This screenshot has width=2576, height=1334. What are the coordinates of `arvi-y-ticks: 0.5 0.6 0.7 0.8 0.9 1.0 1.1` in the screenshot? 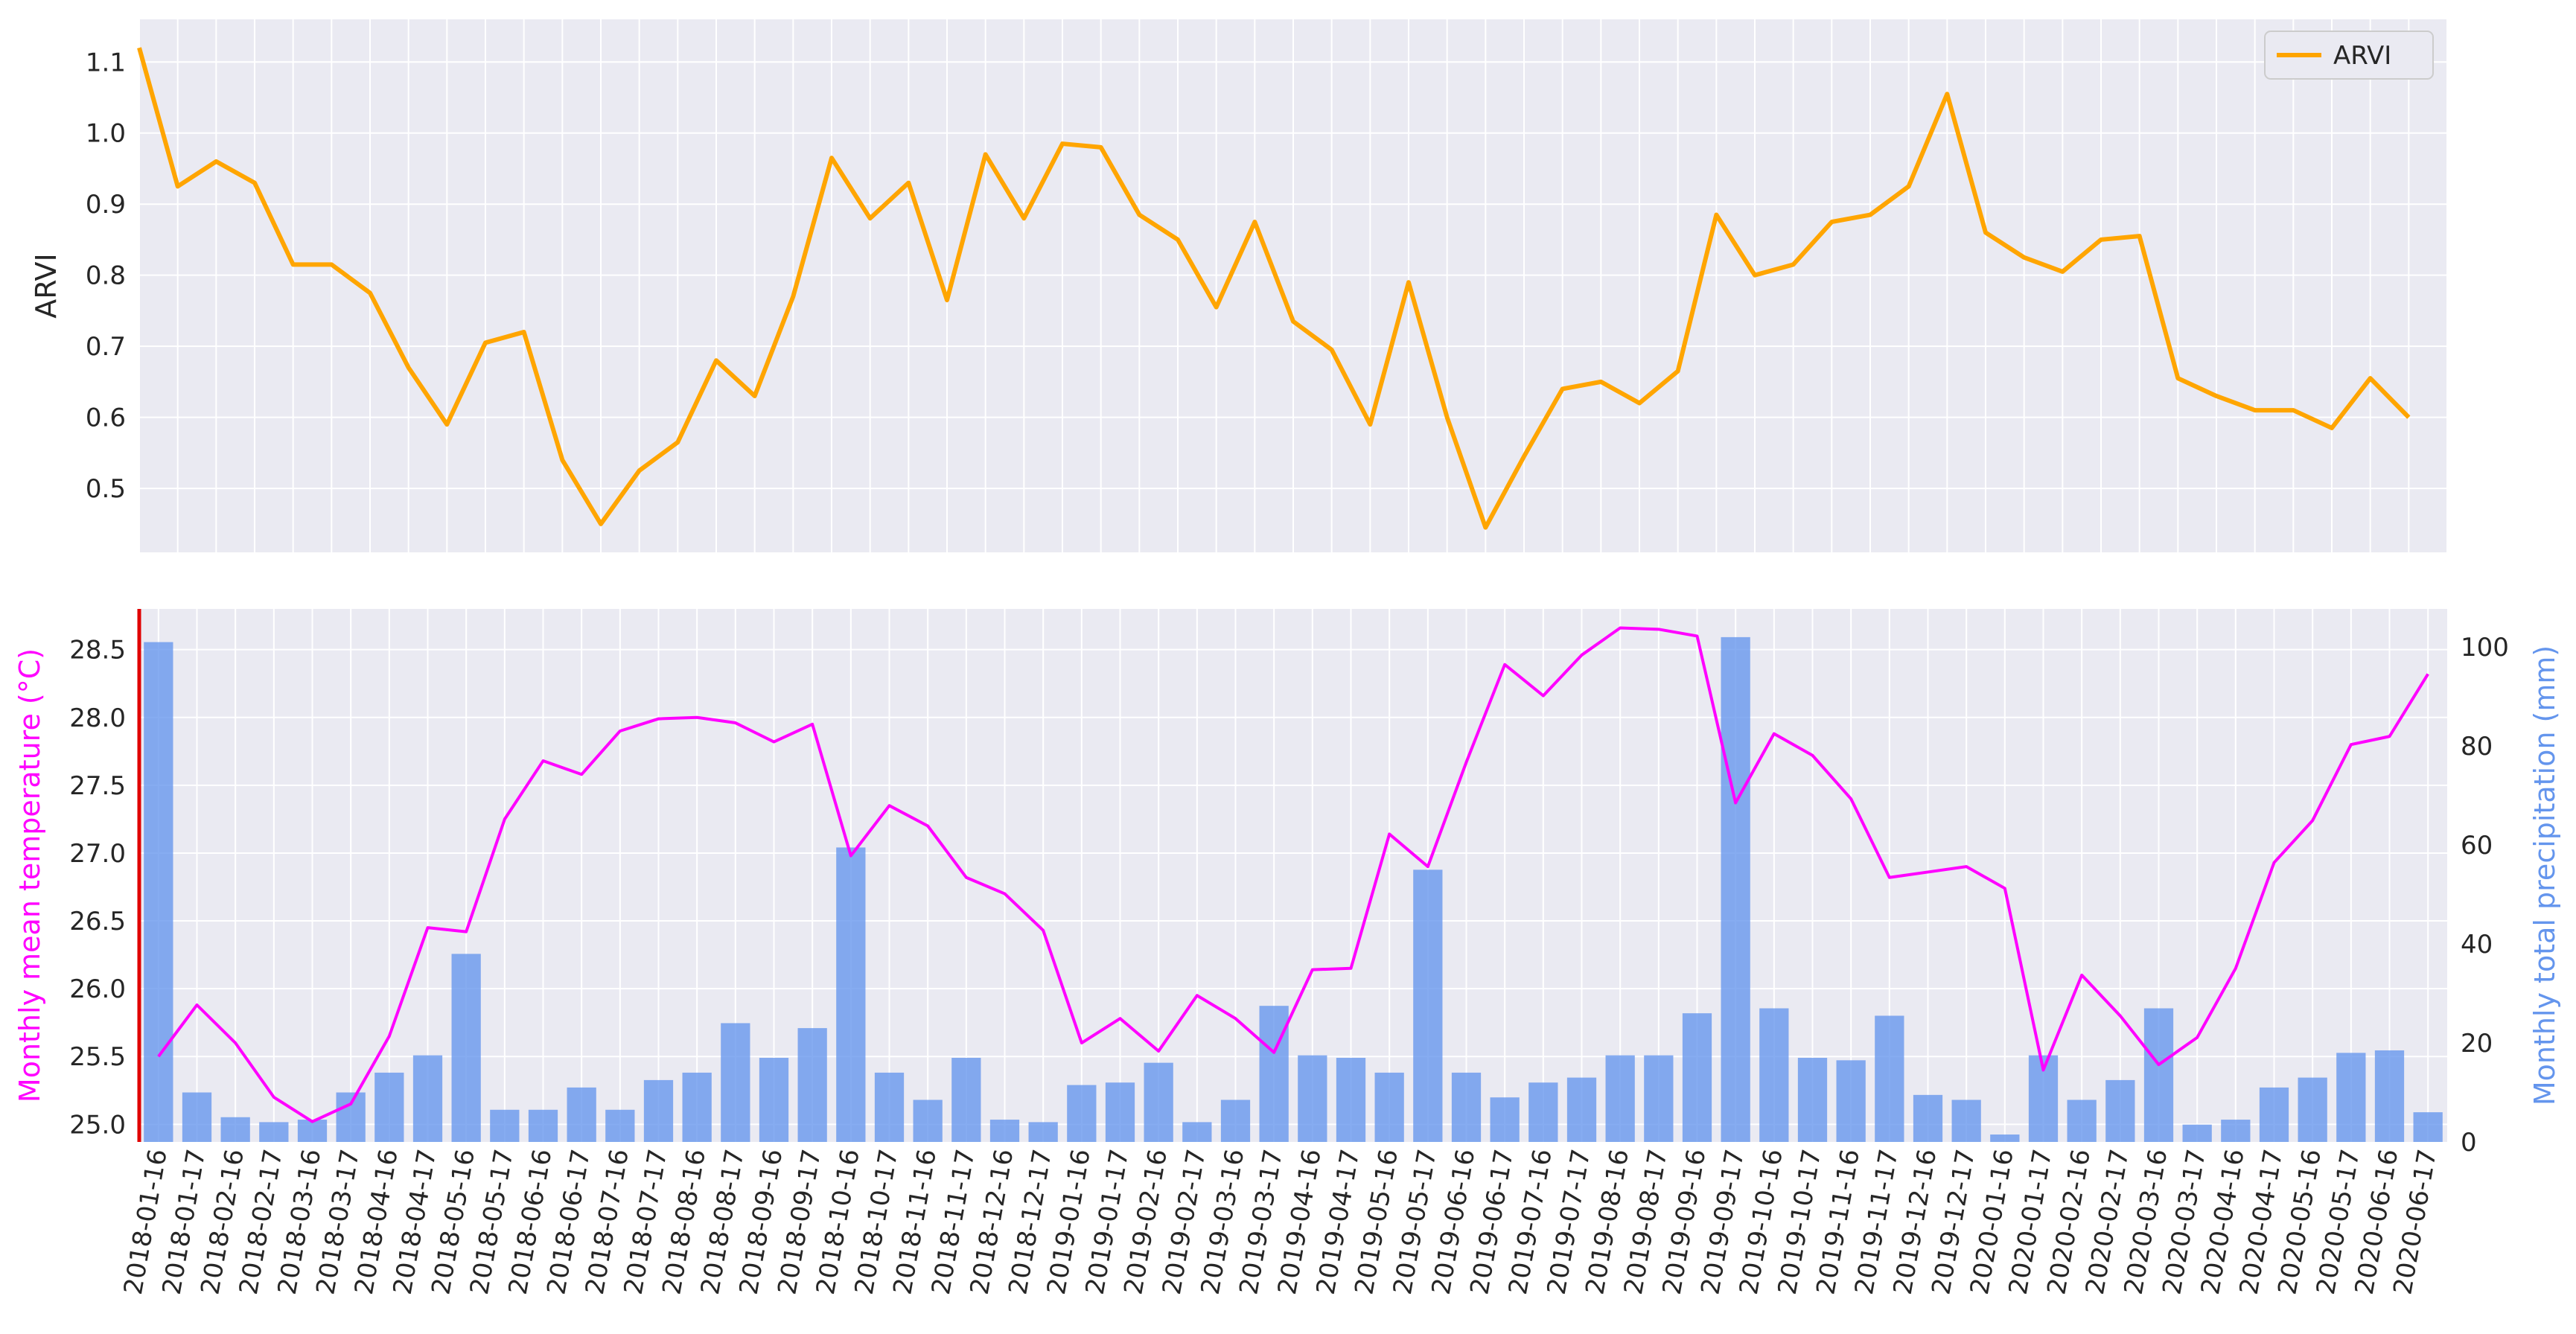 It's located at (106, 276).